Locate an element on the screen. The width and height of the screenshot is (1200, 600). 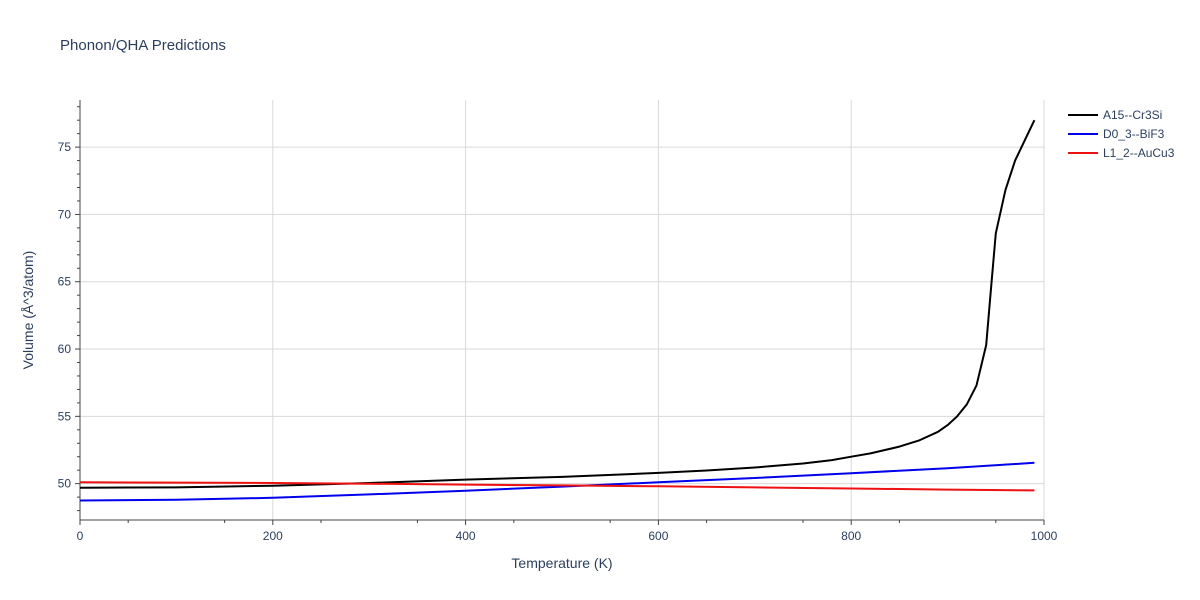
legend-item: L1_2--AuCu3 is located at coordinates (1121, 153).